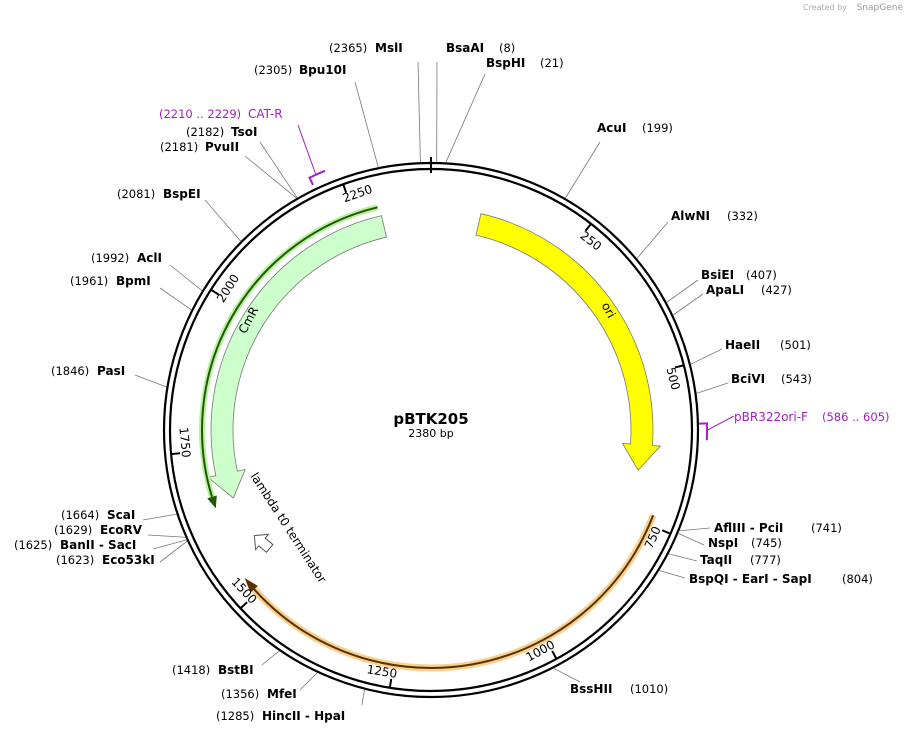 Image resolution: width=907 pixels, height=738 pixels. Describe the element at coordinates (273, 70) in the screenshot. I see `site-position: (2305)` at that location.